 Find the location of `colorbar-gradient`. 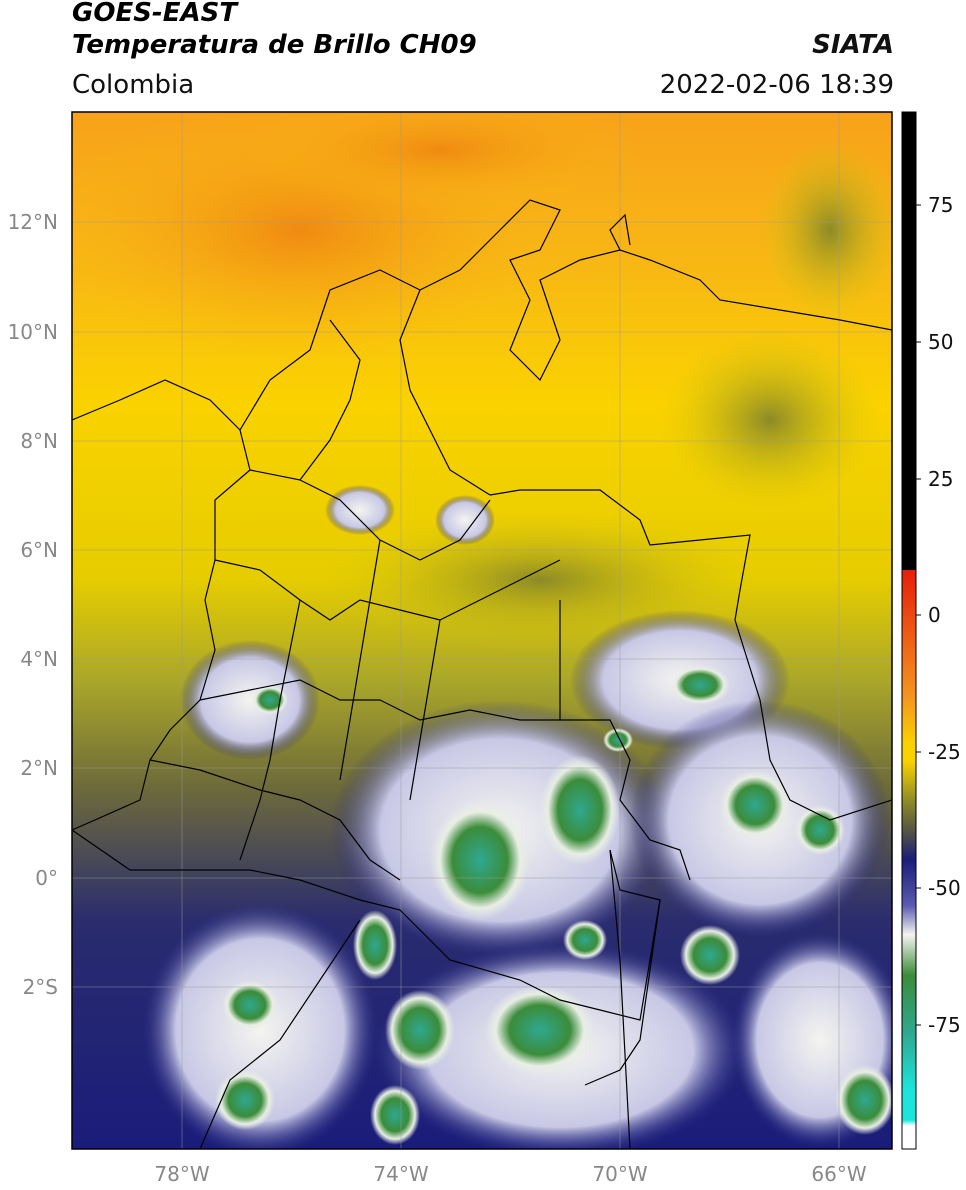

colorbar-gradient is located at coordinates (909, 859).